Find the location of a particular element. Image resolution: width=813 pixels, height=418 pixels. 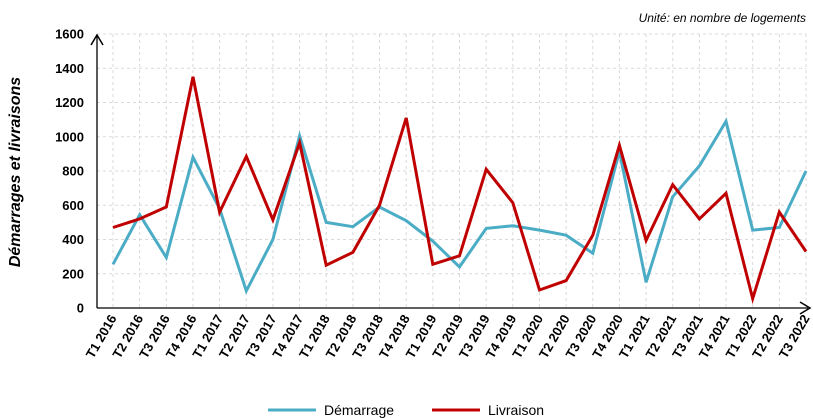

y-tick-label: 600 is located at coordinates (73, 205).